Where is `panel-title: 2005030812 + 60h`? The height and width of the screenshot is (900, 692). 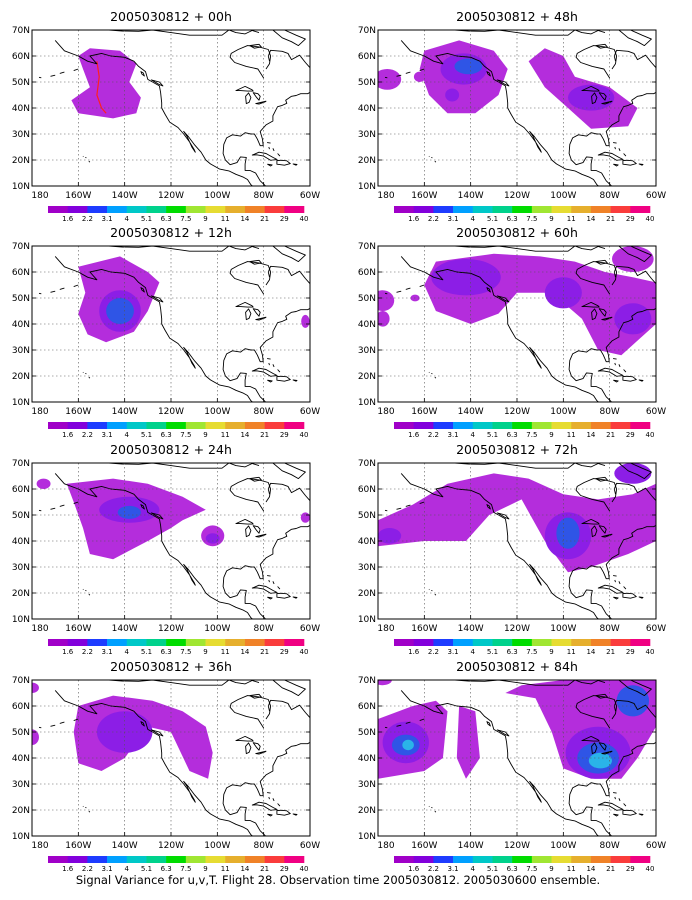 panel-title: 2005030812 + 60h is located at coordinates (517, 232).